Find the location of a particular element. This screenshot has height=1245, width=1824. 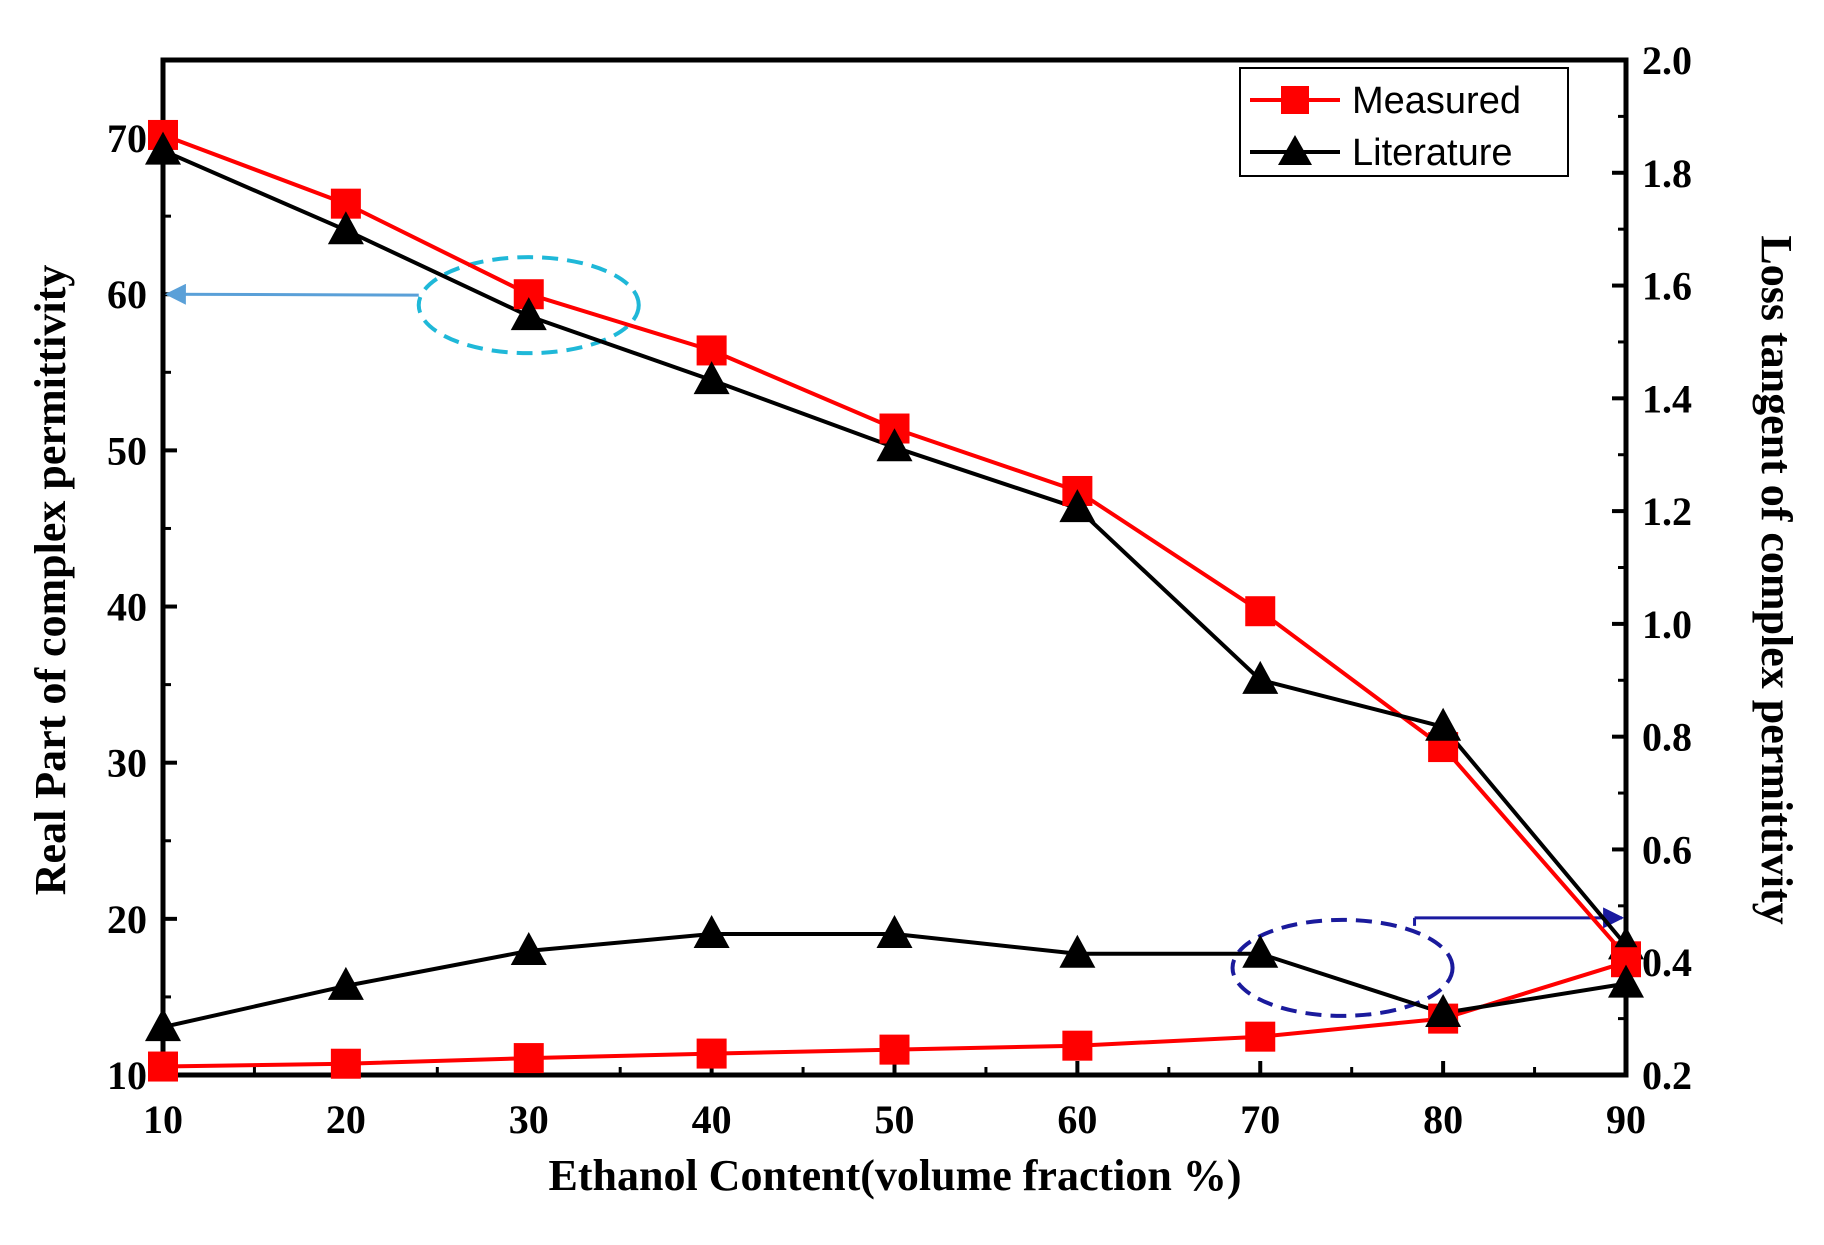

x-tick-label-80: 80 is located at coordinates (1443, 1119).